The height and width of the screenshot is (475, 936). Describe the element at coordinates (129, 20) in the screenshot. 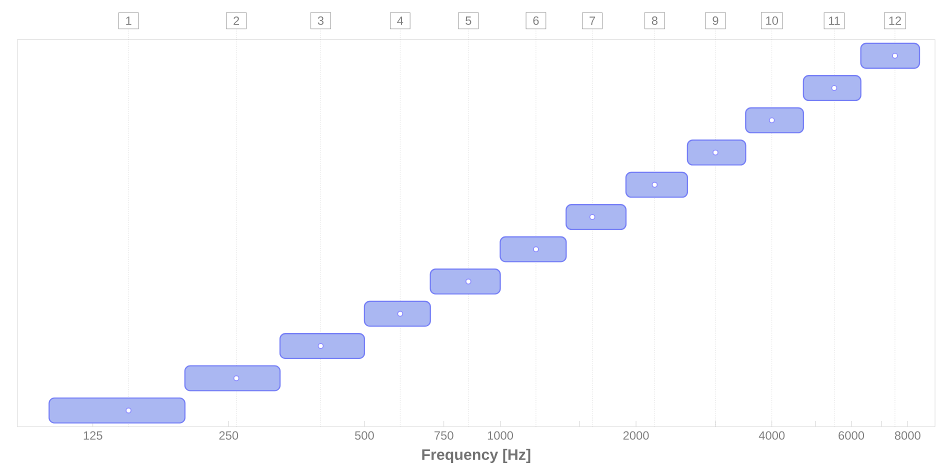

I see `annotation: 1` at that location.